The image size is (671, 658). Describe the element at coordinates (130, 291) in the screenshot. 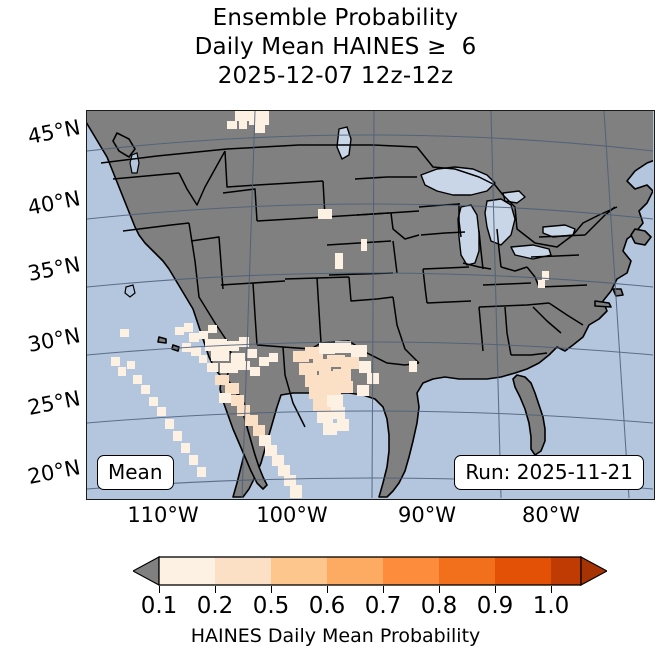

I see `san-francisco-bay` at that location.